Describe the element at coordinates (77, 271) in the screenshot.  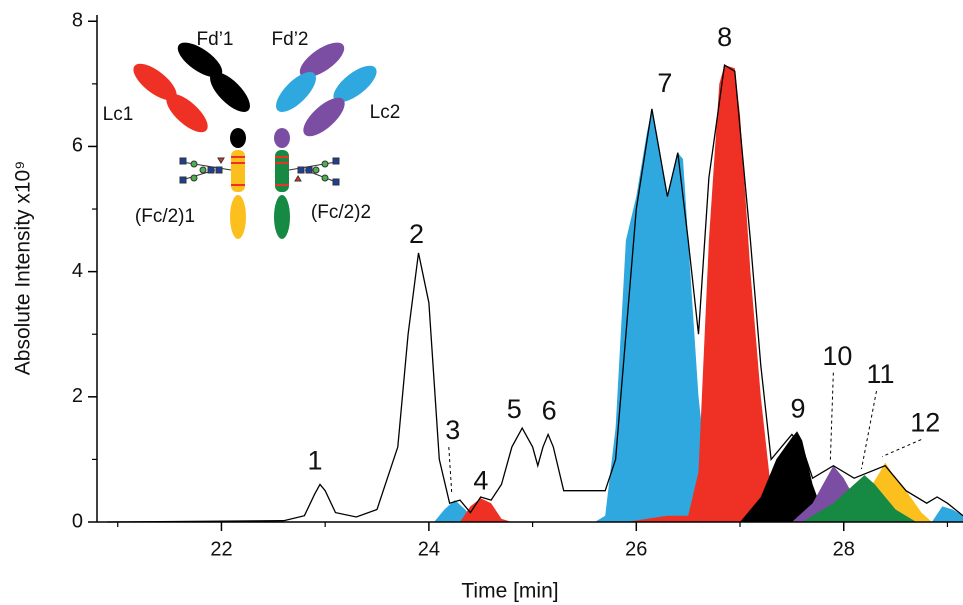
I see `y-tick-label: 4` at that location.